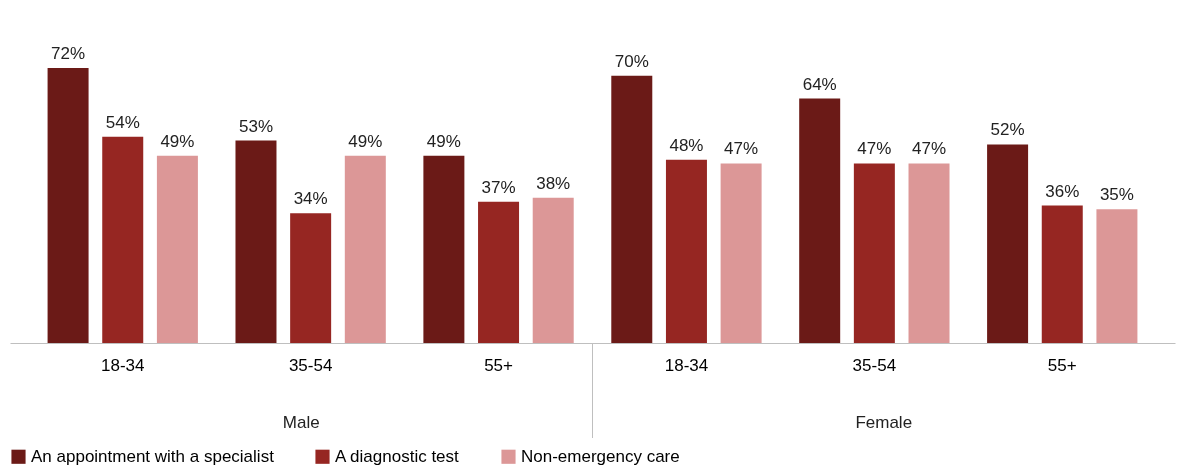  What do you see at coordinates (1062, 191) in the screenshot?
I see `data-label: 36%` at bounding box center [1062, 191].